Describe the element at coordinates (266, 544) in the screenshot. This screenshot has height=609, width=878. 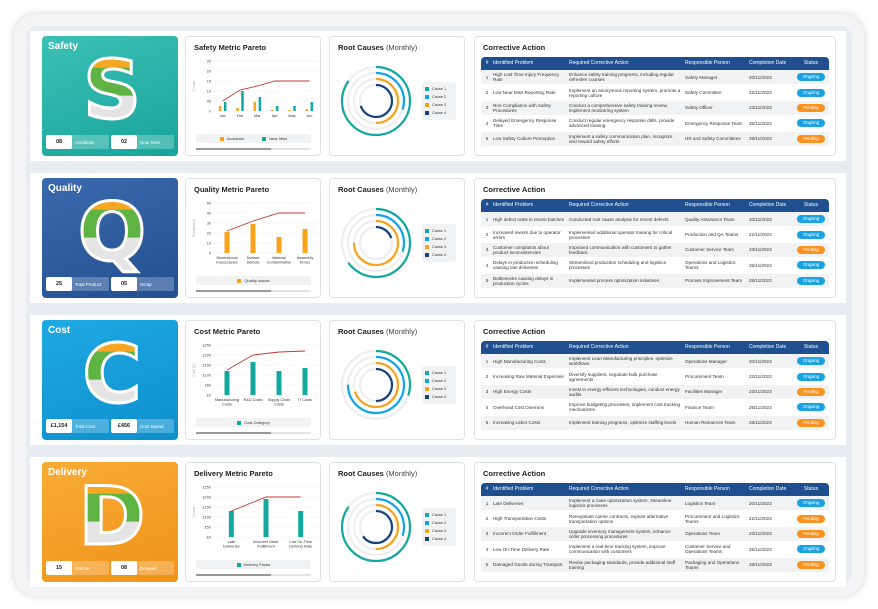
I see `x-tick-label: Incorrect Order Fulfillment` at that location.